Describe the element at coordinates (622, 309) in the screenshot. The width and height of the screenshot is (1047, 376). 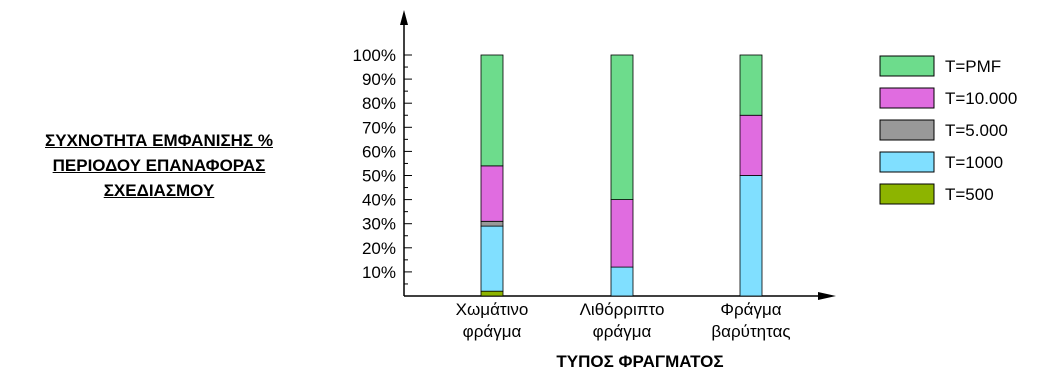
I see `x-category-label: Λιθόρριπτο` at that location.